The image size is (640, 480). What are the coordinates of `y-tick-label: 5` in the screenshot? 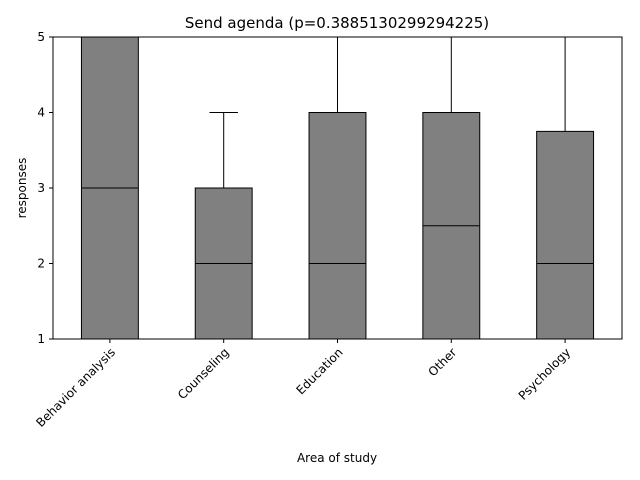 It's located at (41, 37).